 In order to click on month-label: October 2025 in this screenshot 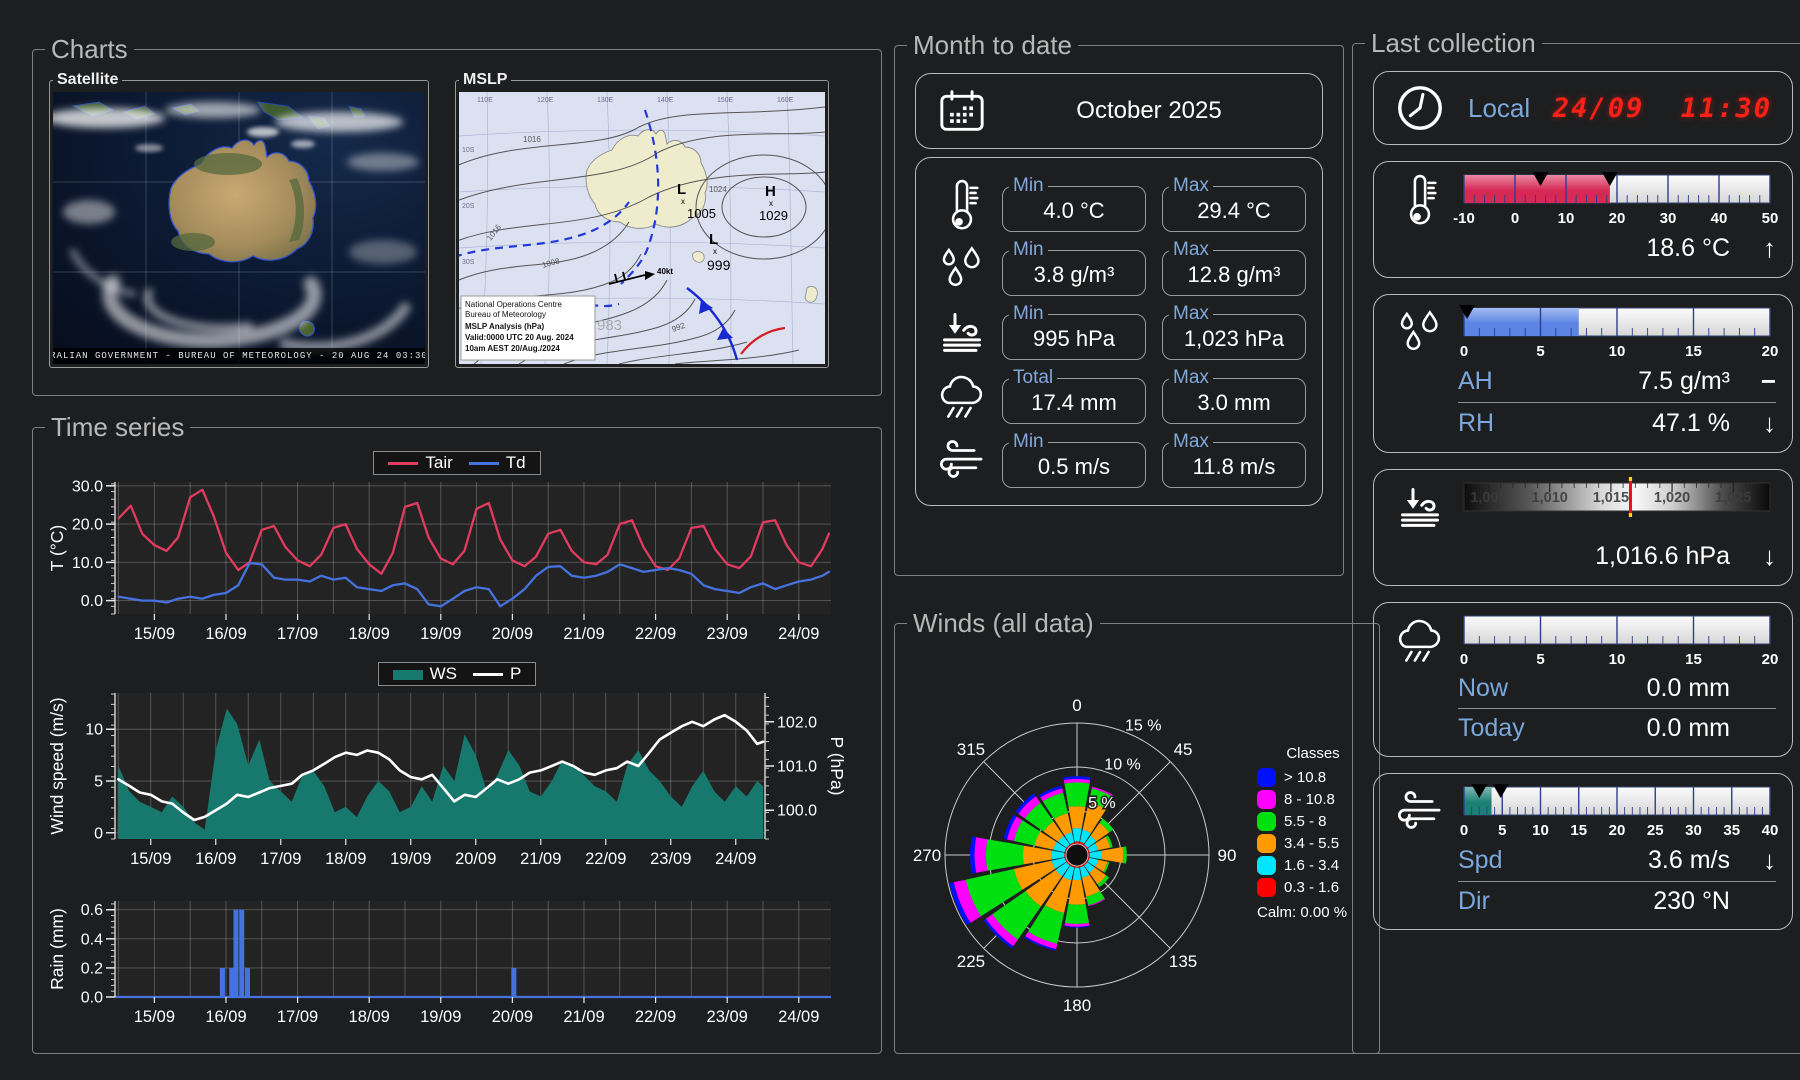, I will do `click(1149, 110)`.